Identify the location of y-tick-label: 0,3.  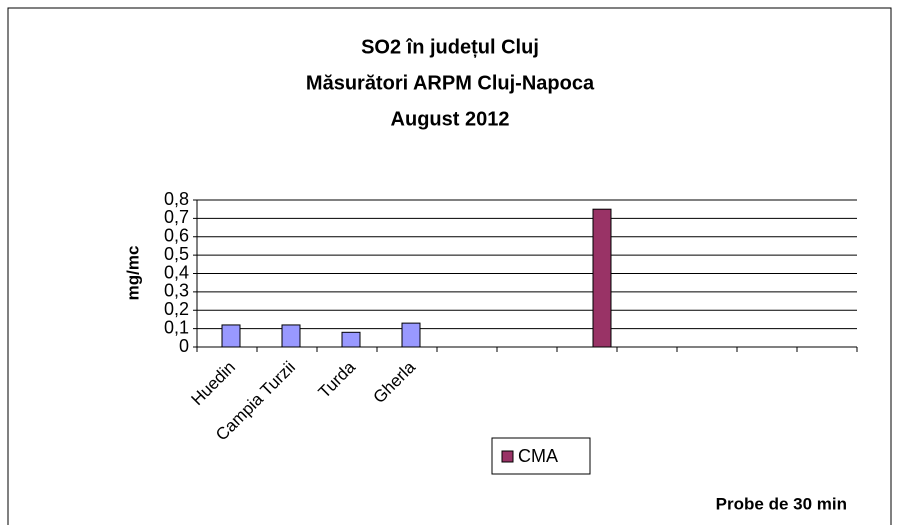
(176, 291).